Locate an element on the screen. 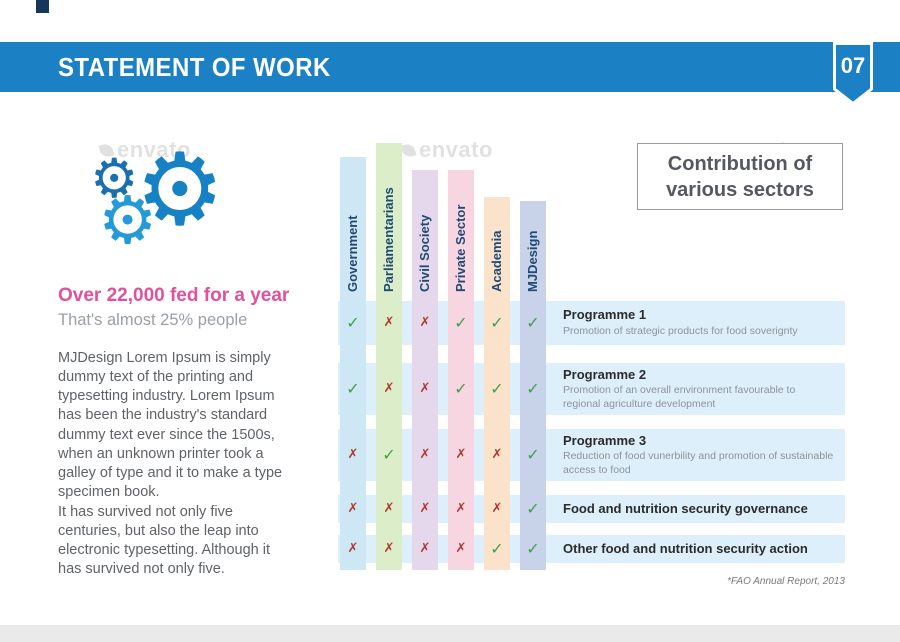  stat-subheadline: That's almost 25% people is located at coordinates (153, 320).